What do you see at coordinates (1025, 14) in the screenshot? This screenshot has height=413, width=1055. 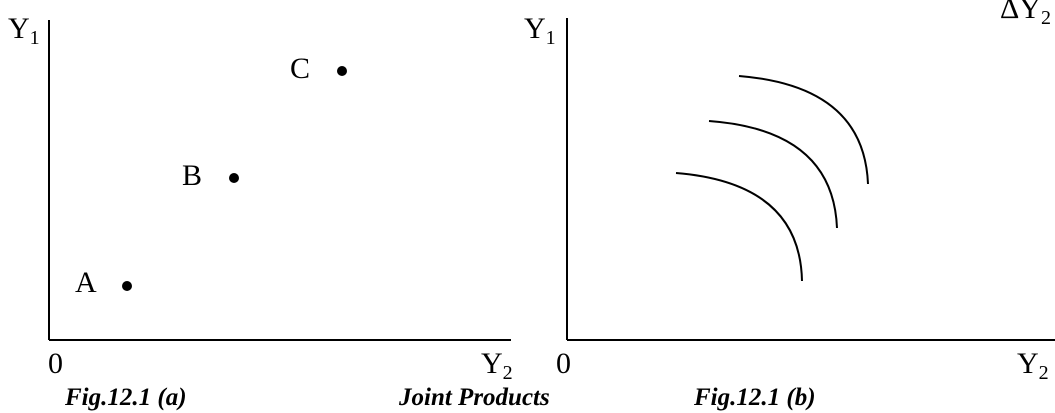 I see `panel-b-corner-fragment: ΔY2` at bounding box center [1025, 14].